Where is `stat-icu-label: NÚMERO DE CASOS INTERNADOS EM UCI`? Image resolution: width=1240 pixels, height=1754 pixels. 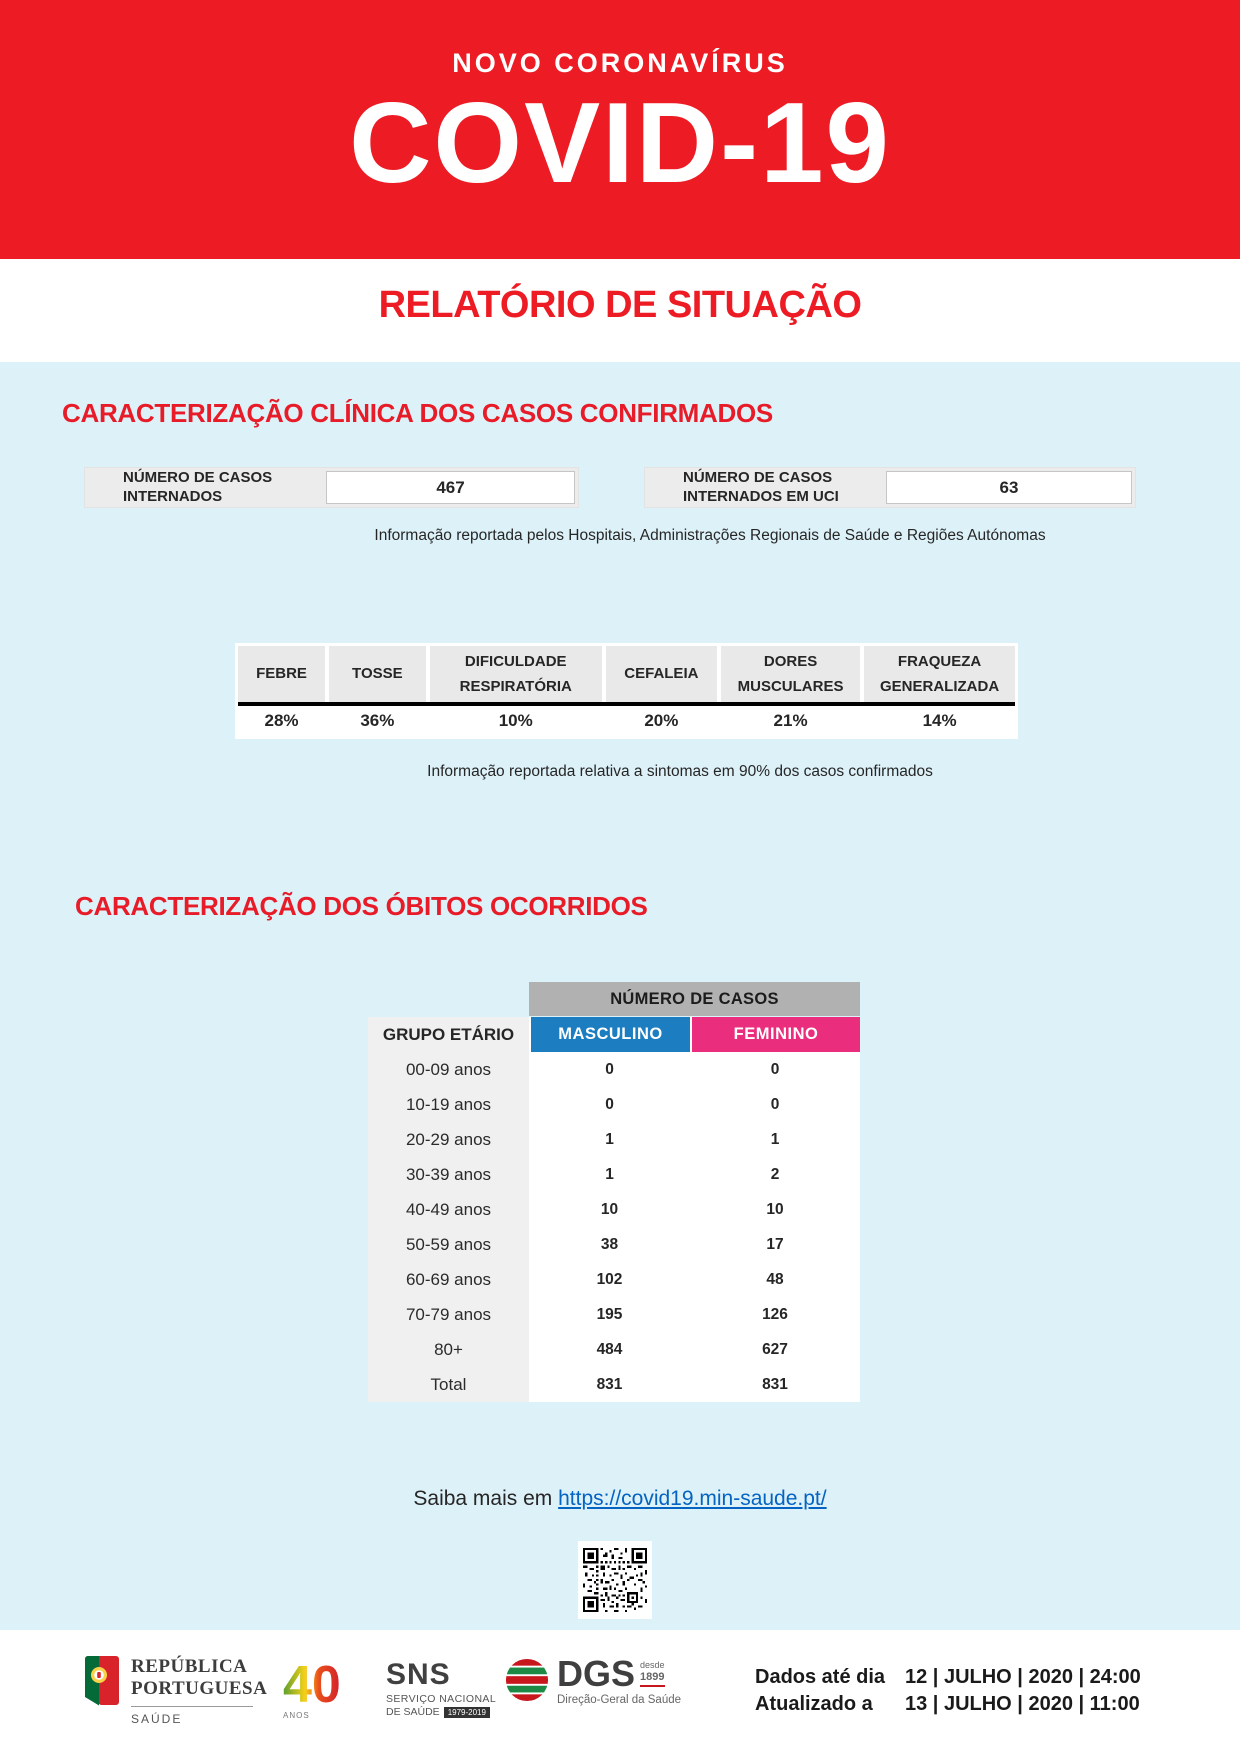
stat-icu-label: NÚMERO DE CASOS INTERNADOS EM UCI is located at coordinates (761, 486).